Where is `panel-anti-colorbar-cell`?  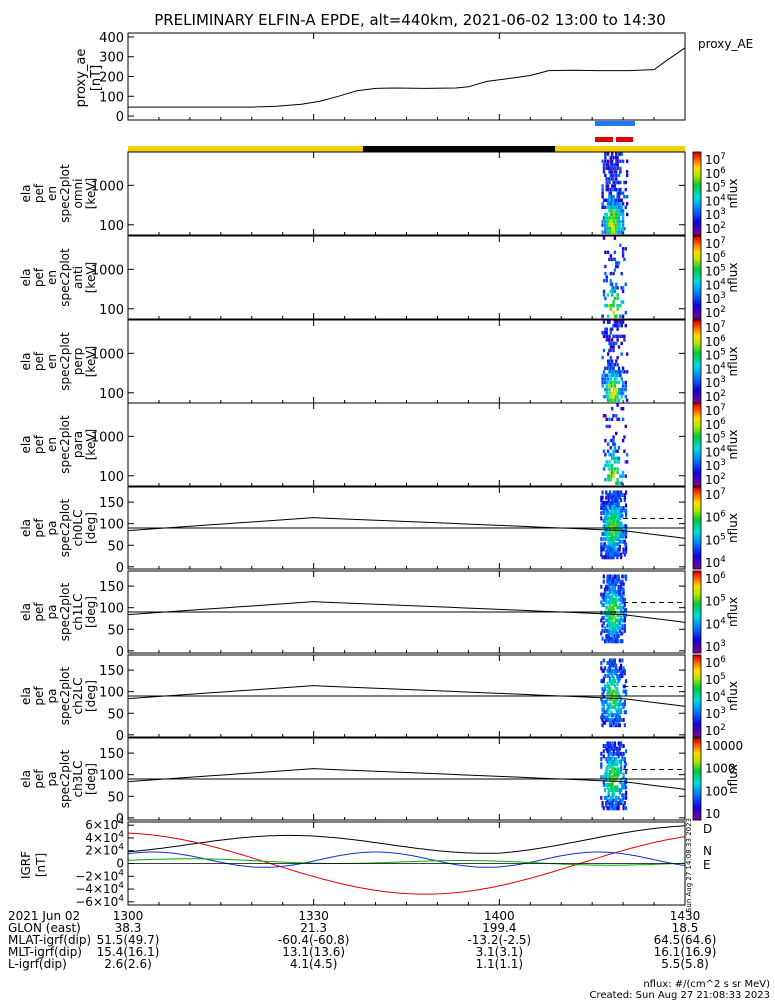
panel-anti-colorbar-cell is located at coordinates (697, 306).